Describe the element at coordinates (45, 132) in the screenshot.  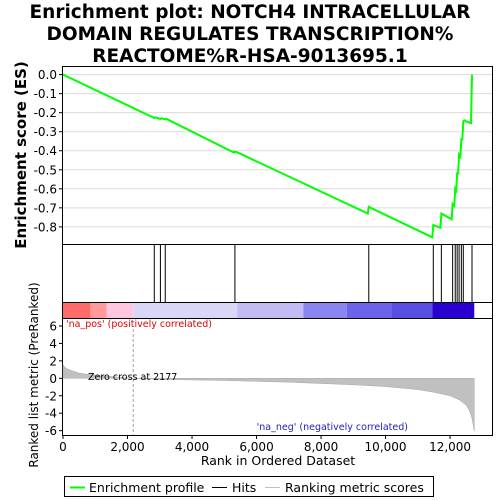
I see `es-y-tick-label: -0.3` at that location.